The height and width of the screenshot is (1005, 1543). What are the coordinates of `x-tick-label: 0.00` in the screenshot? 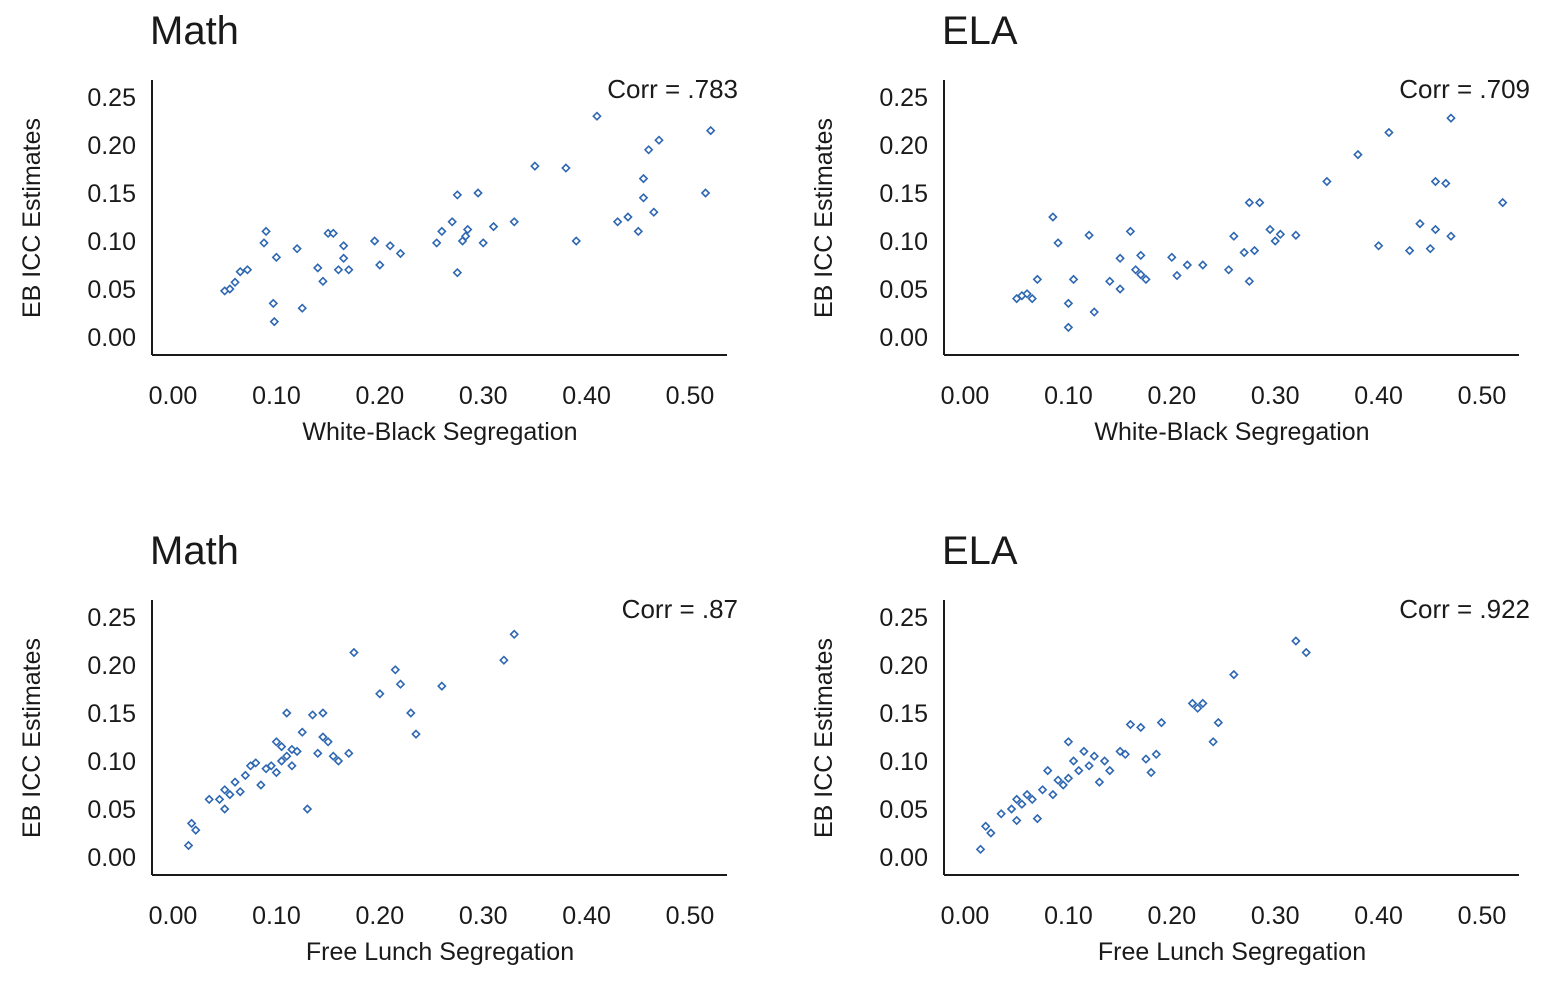 It's located at (965, 396).